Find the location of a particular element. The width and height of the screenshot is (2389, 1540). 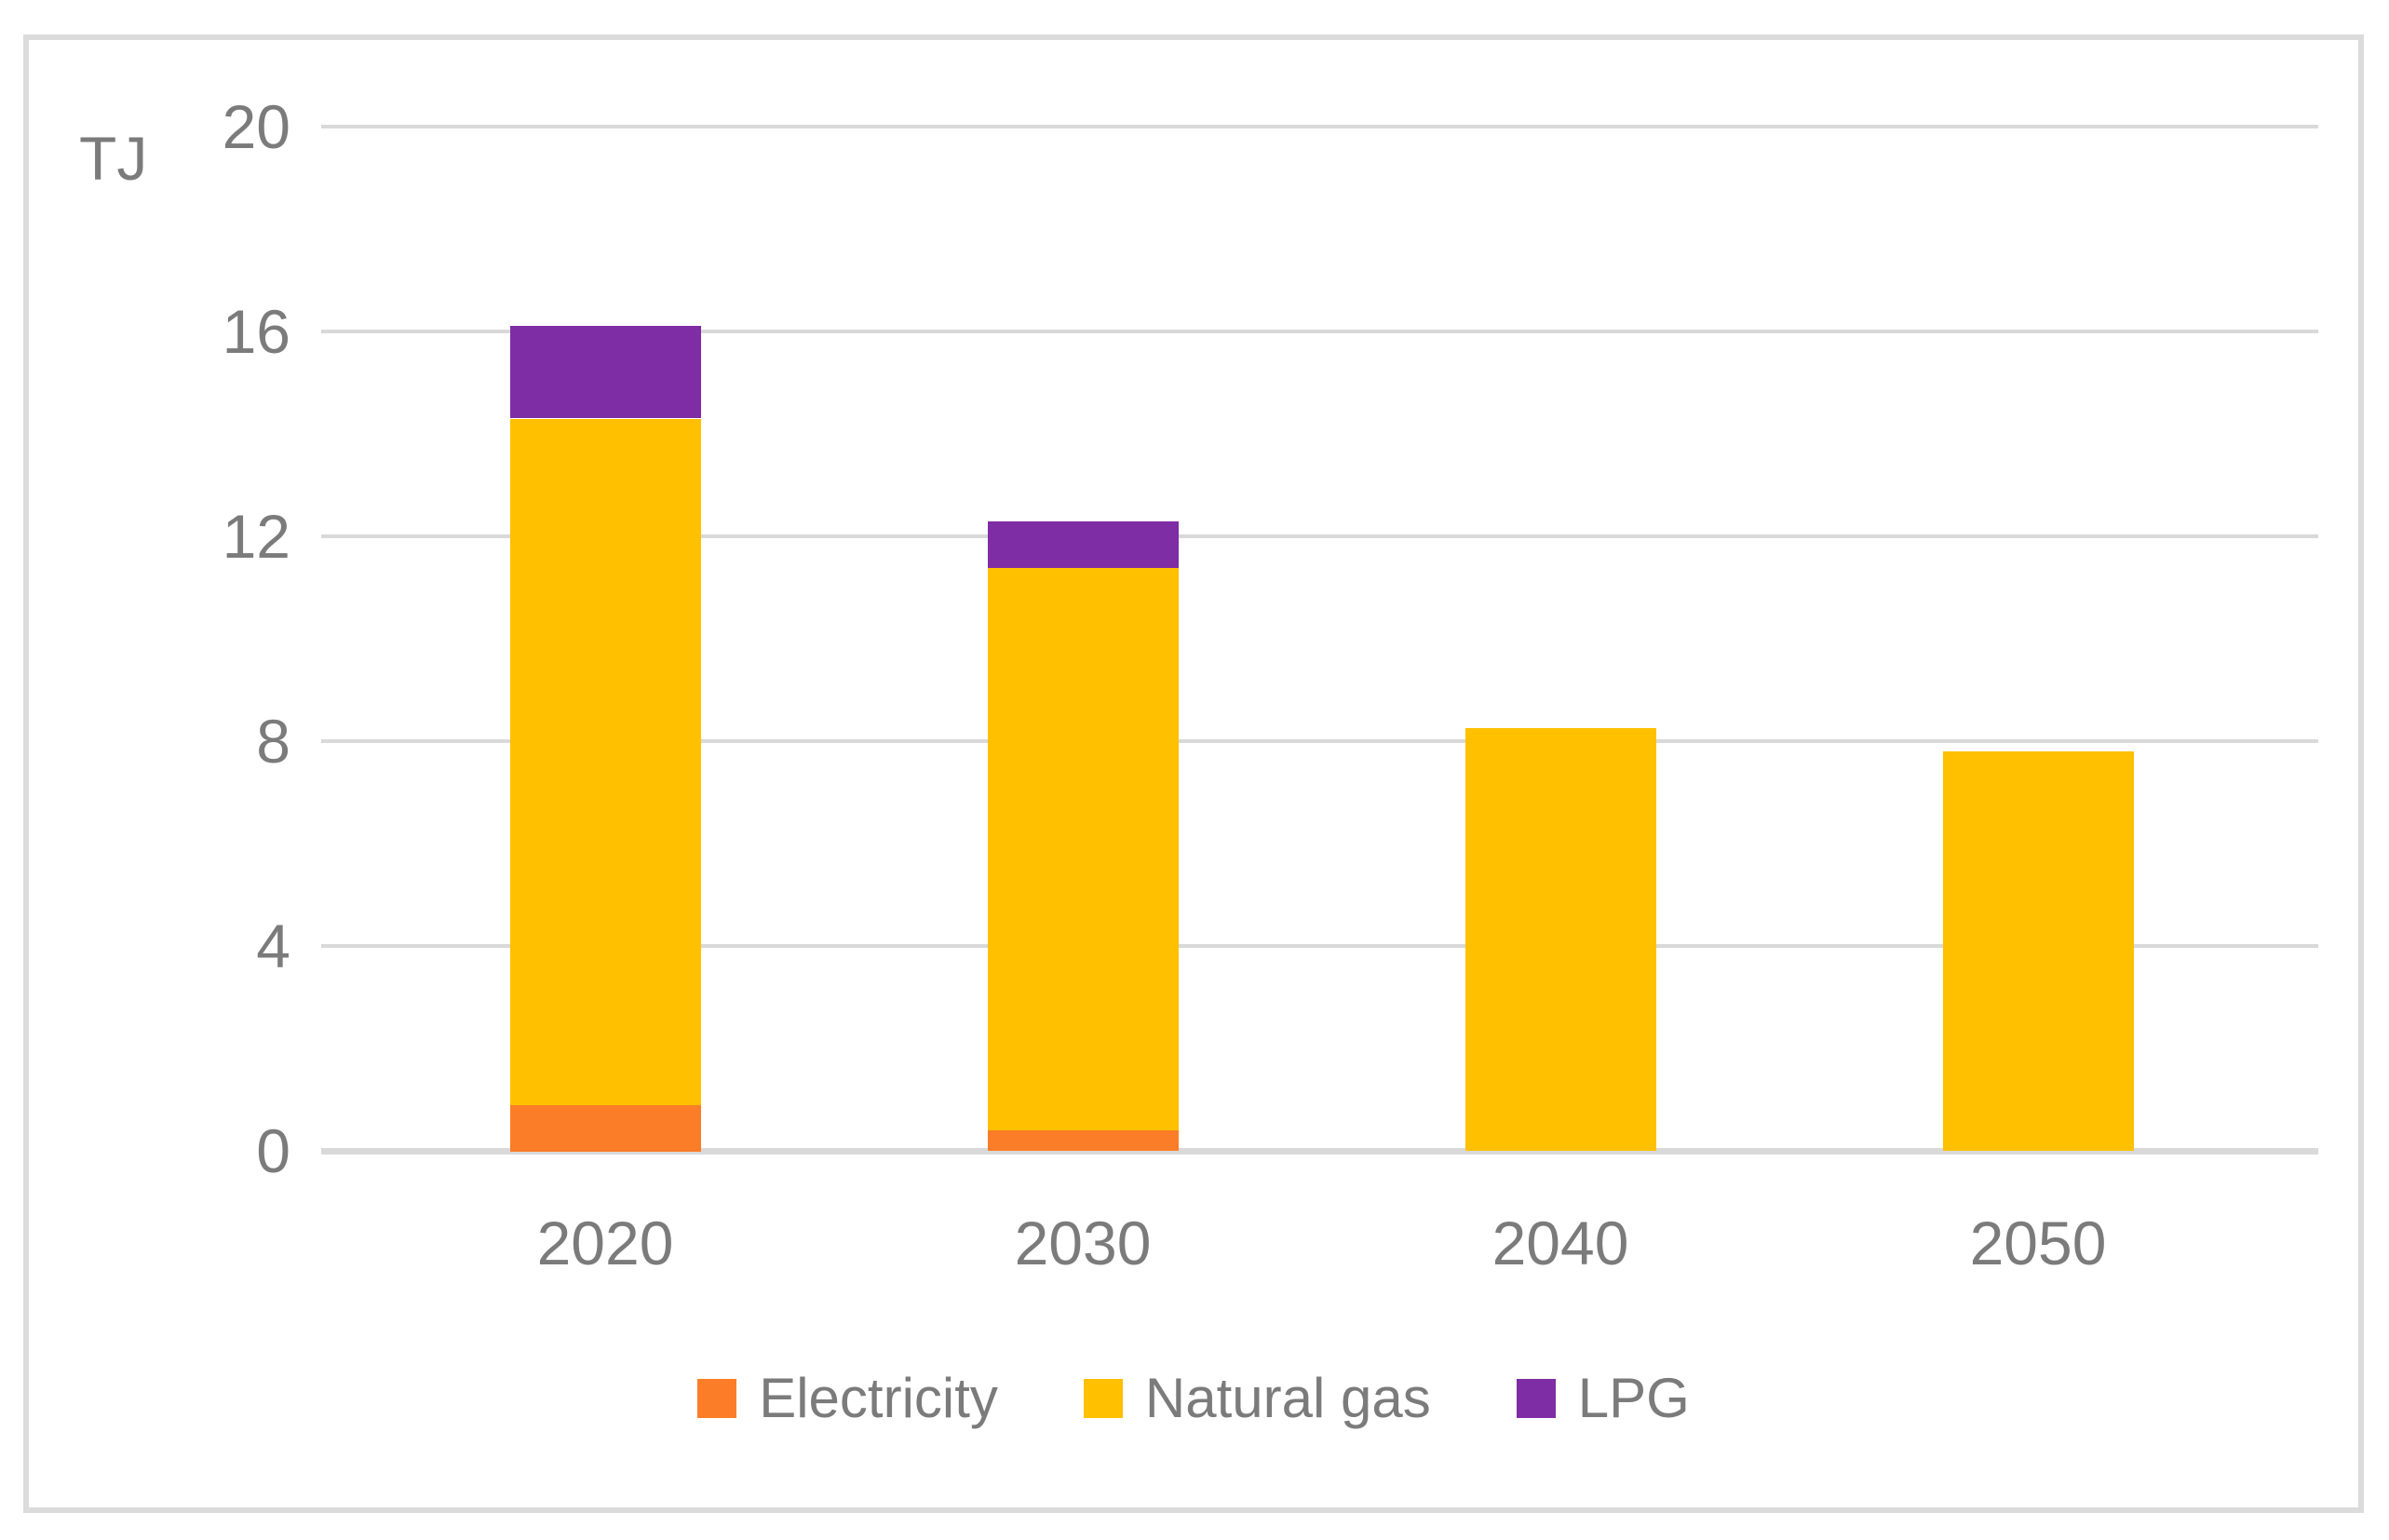

y-tick-label-0: 0 is located at coordinates (273, 1150).